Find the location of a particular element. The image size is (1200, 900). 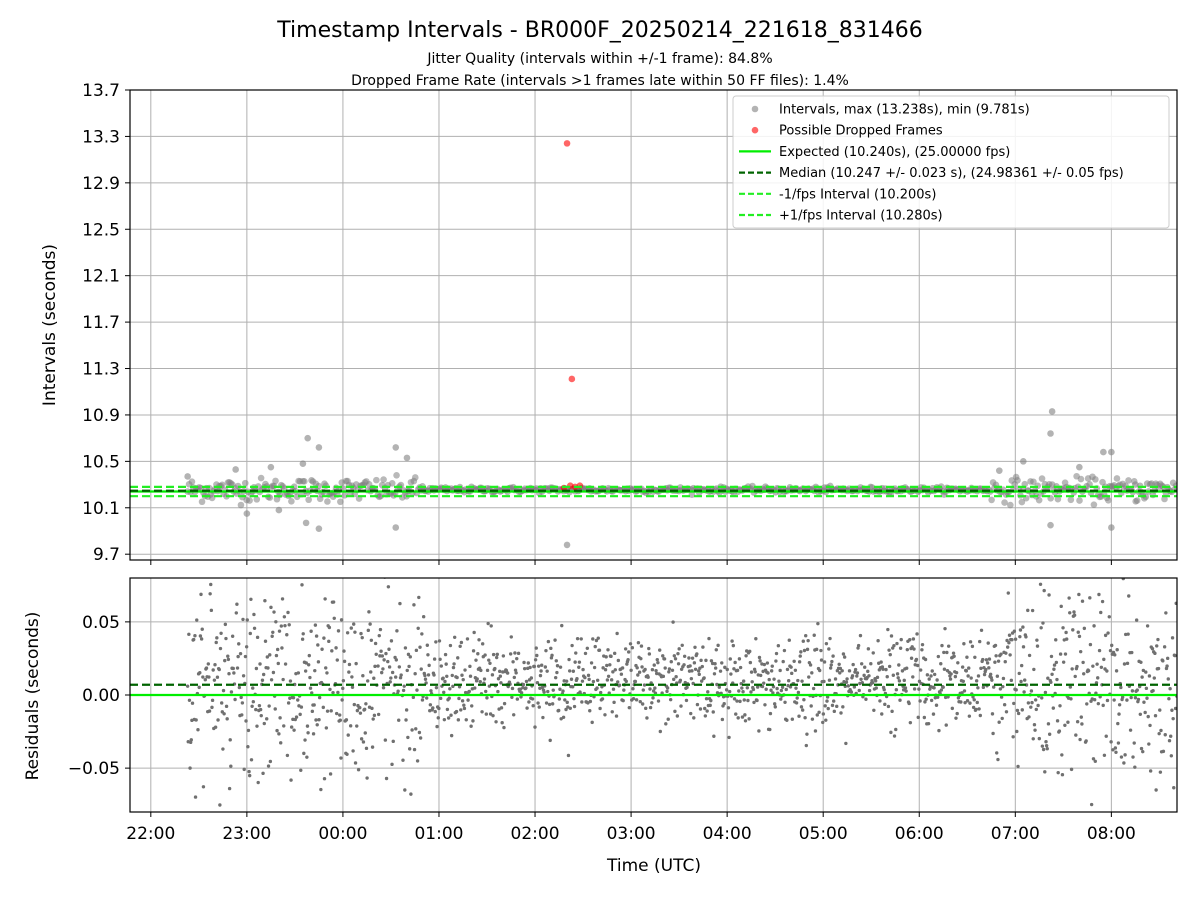

x-tick-label: 22:00 is located at coordinates (150, 834).